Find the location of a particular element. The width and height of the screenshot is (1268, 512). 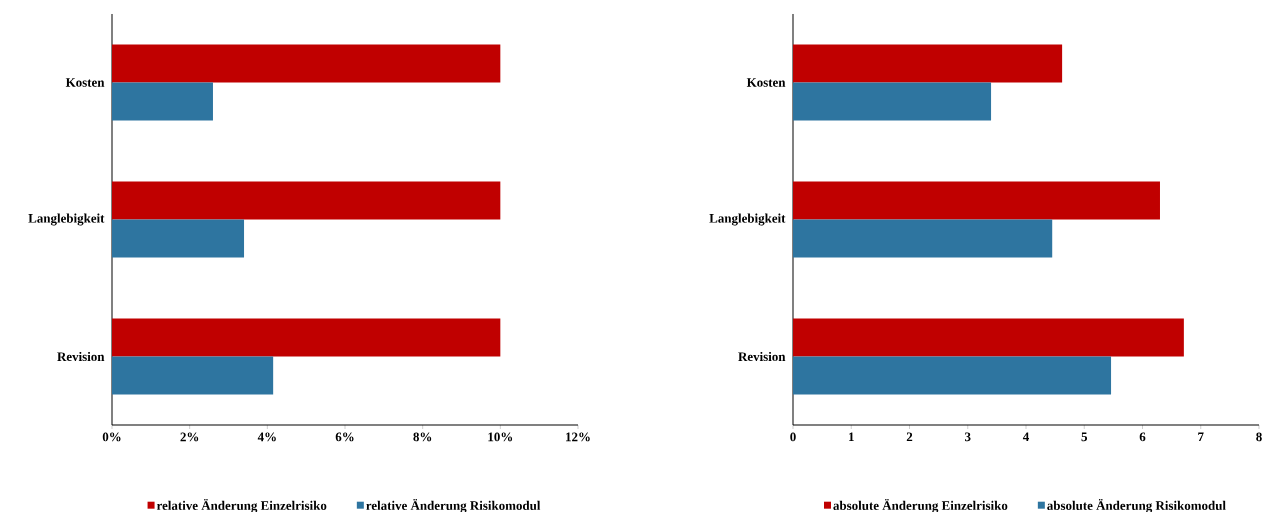

x-tick-label: 10% is located at coordinates (500, 437).